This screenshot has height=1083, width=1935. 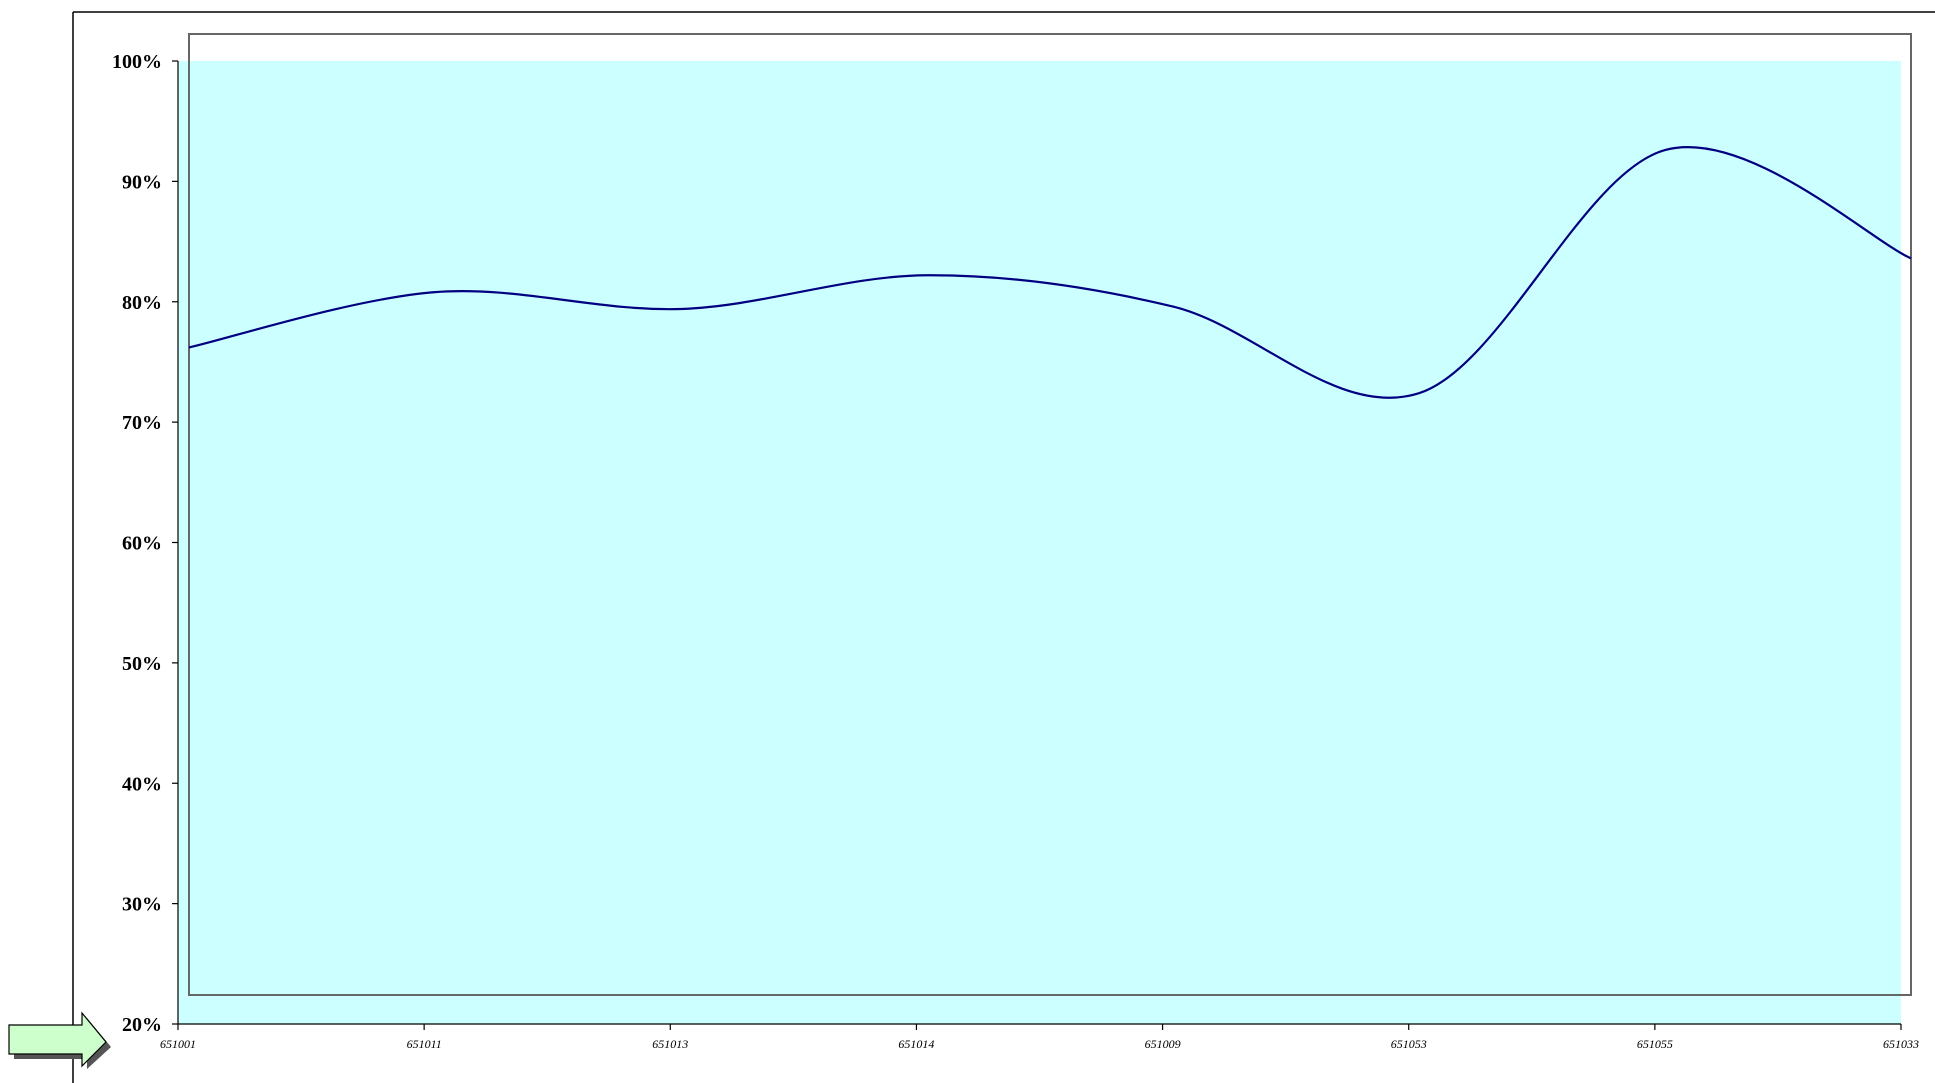 I want to click on y-tick-label: 80%, so click(x=142, y=303).